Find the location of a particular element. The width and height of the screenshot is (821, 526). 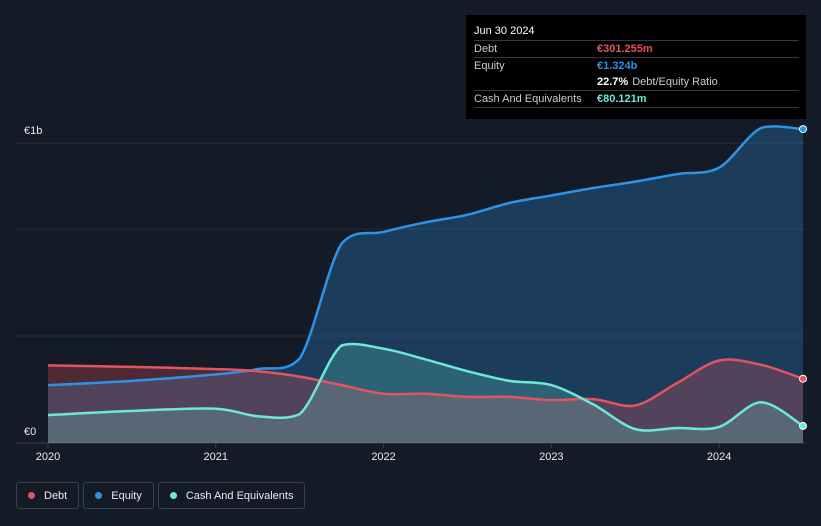

tooltip-cash-value: €80.121m is located at coordinates (622, 99).